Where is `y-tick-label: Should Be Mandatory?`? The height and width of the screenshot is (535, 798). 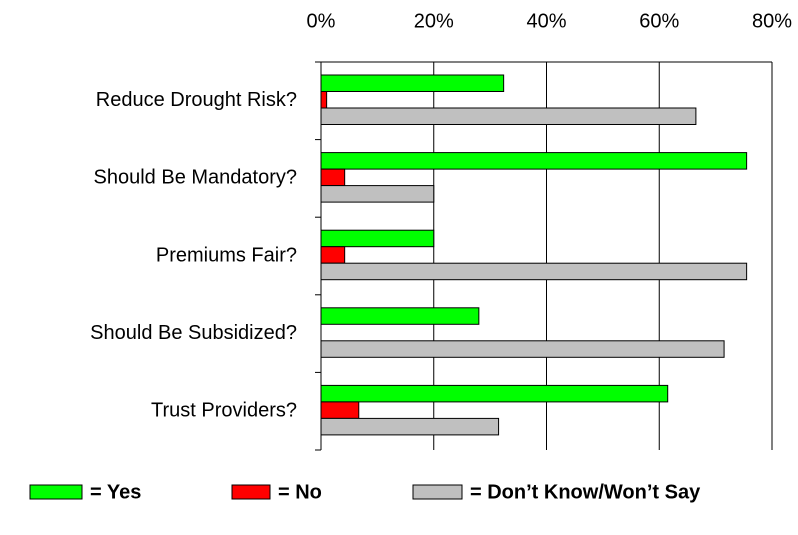
y-tick-label: Should Be Mandatory? is located at coordinates (195, 178).